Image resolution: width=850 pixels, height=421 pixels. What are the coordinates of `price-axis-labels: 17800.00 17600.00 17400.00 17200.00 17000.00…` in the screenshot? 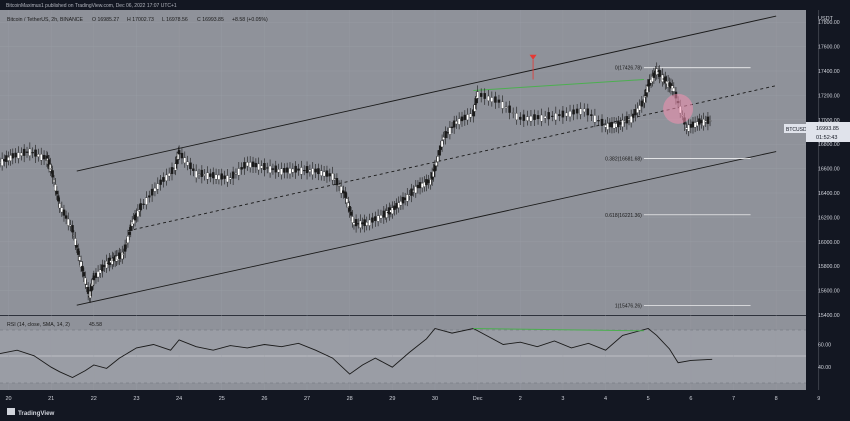 It's located at (829, 195).